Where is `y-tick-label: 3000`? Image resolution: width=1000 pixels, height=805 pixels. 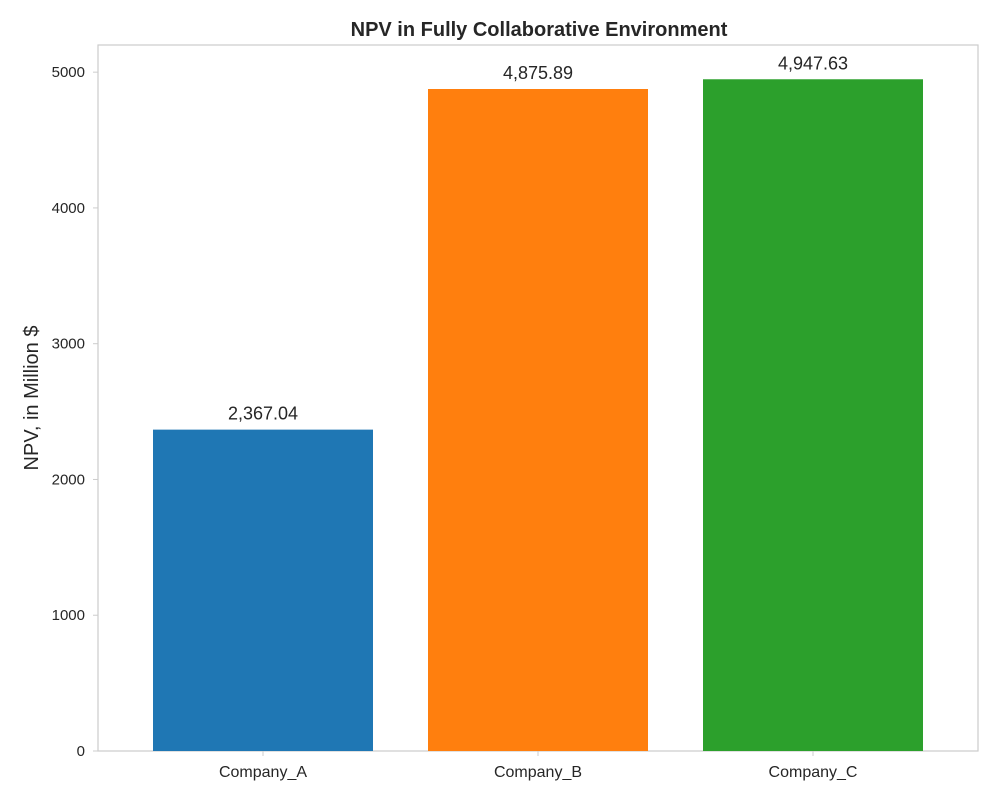
y-tick-label: 3000 is located at coordinates (68, 344).